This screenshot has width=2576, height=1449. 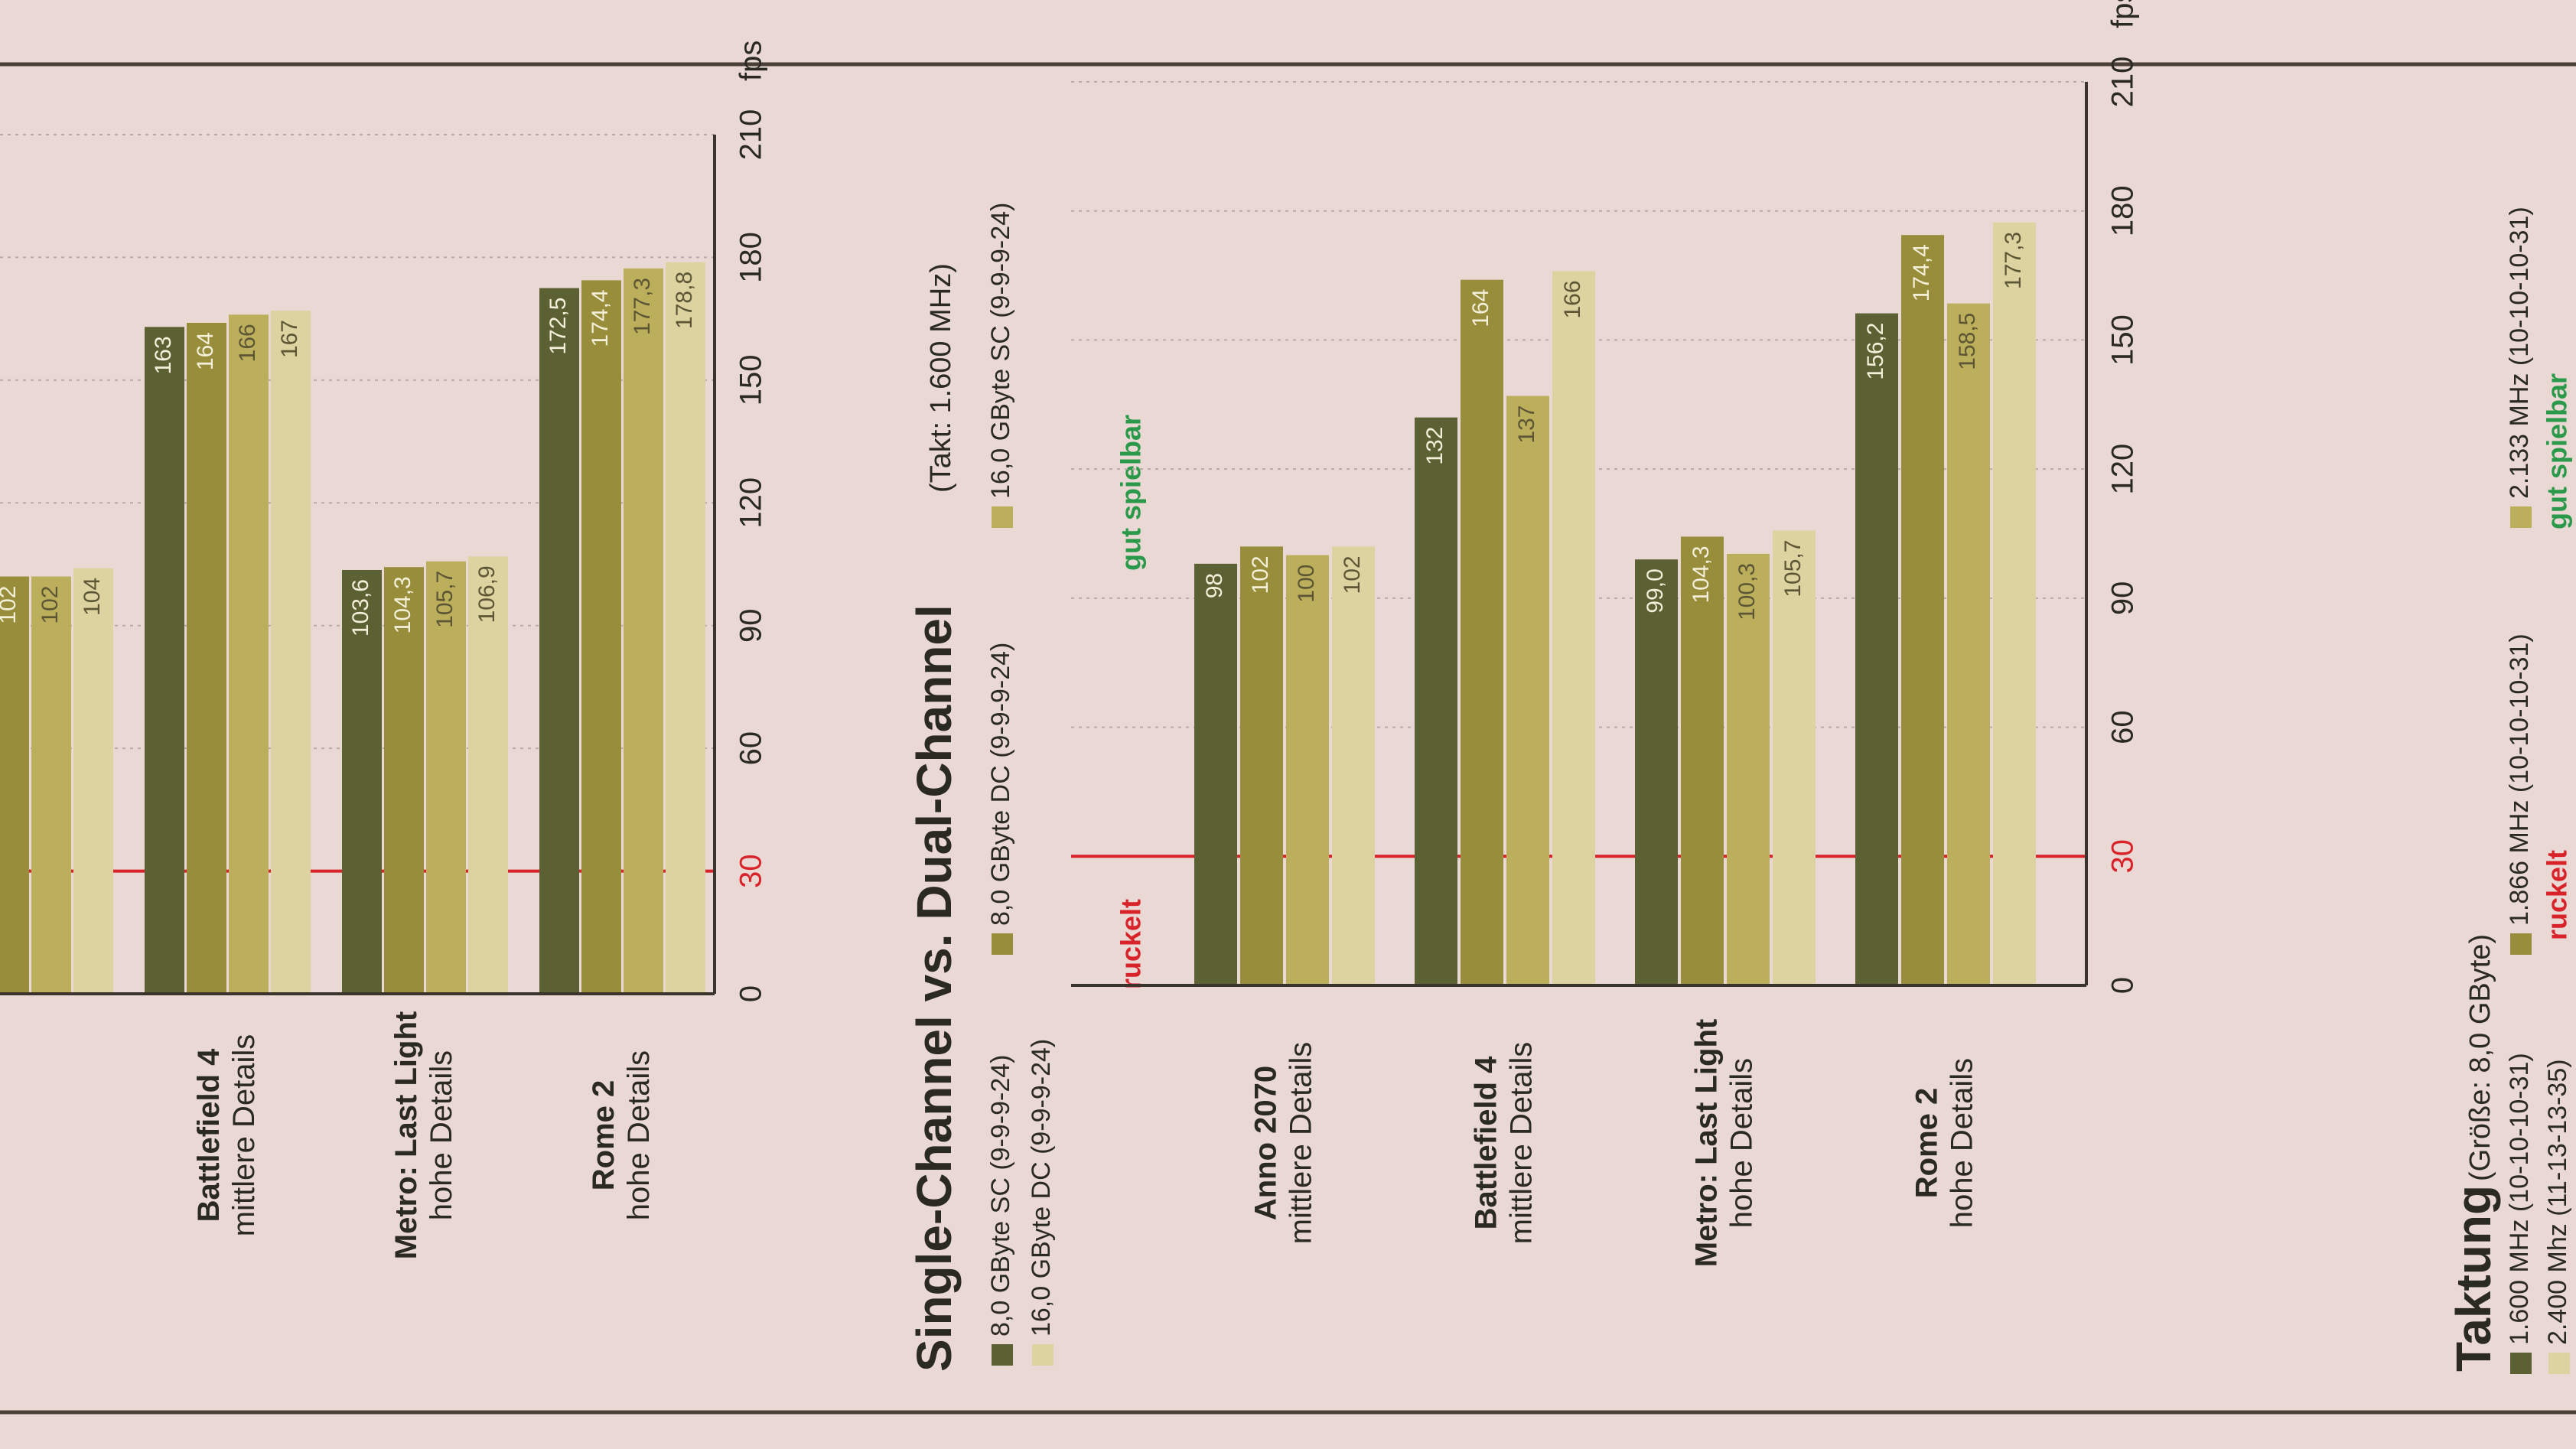 What do you see at coordinates (2558, 1202) in the screenshot?
I see `legend-label: 2.400 Mhz (11-13-13-35)` at bounding box center [2558, 1202].